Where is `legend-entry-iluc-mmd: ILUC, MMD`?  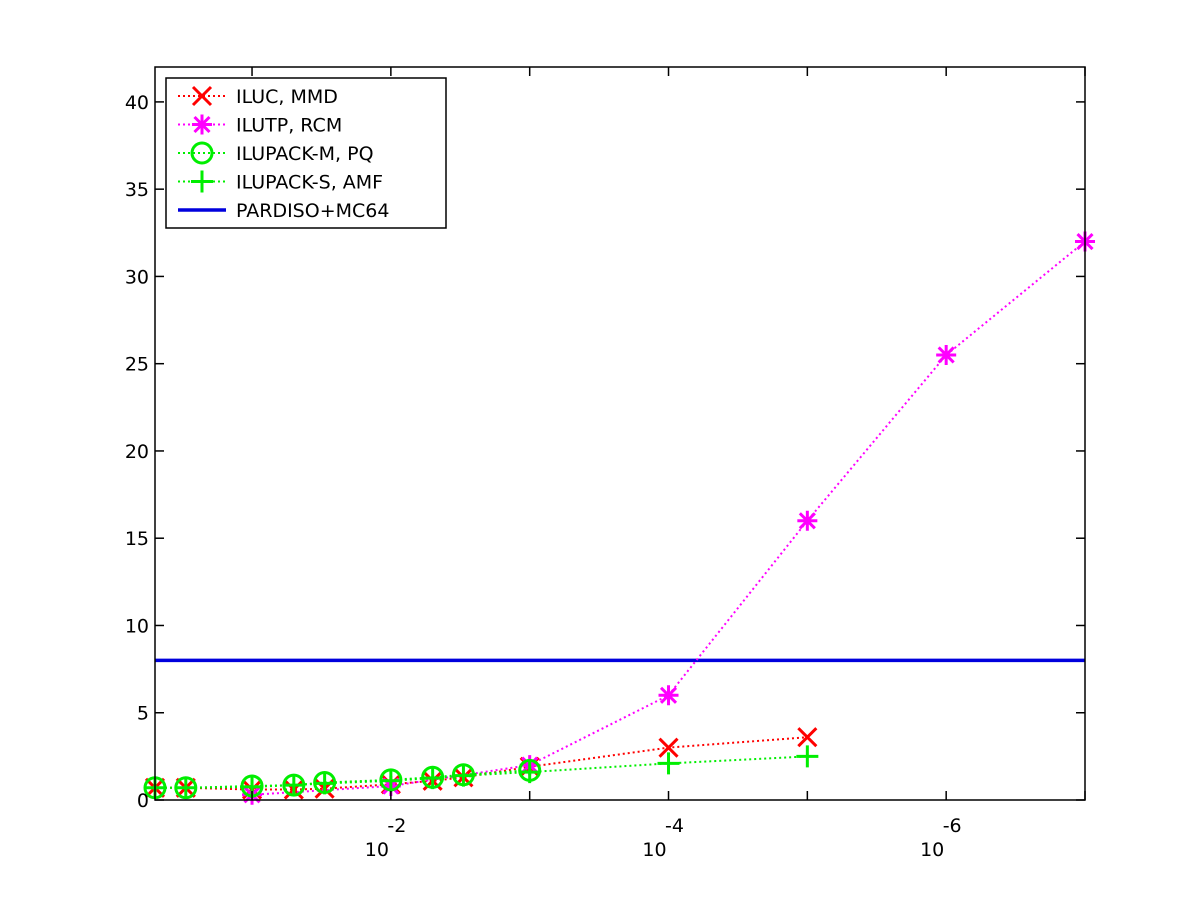 legend-entry-iluc-mmd: ILUC, MMD is located at coordinates (258, 96).